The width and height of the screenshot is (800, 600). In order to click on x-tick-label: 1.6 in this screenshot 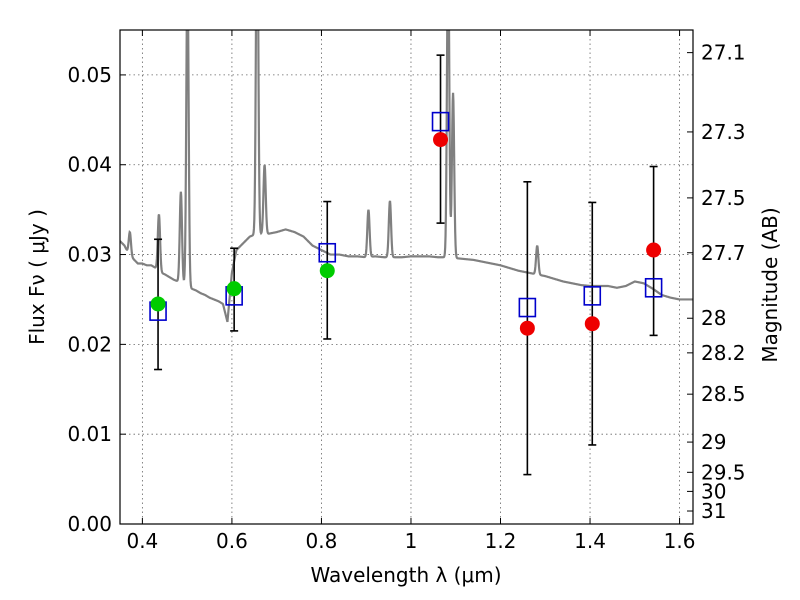, I will do `click(680, 541)`.